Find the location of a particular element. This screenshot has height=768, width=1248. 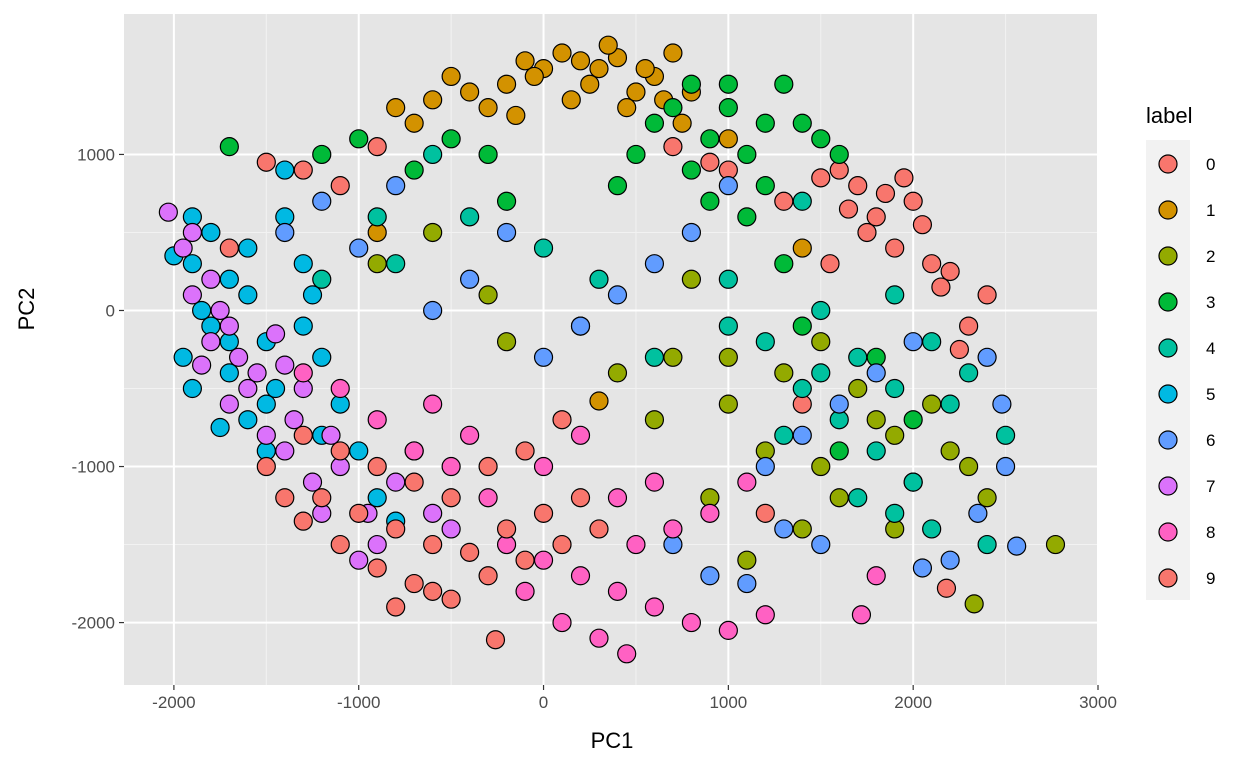

x-tick-label: 2000 is located at coordinates (913, 702).